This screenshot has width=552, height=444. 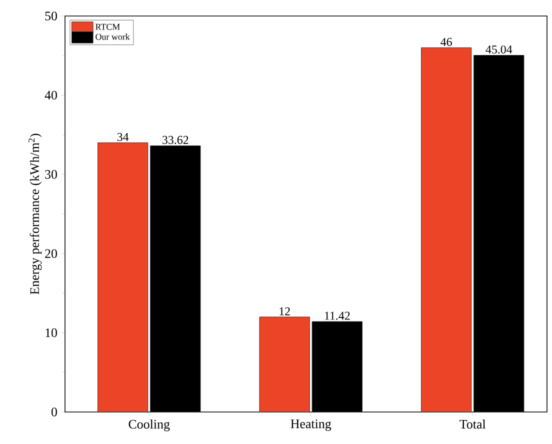 What do you see at coordinates (51, 253) in the screenshot?
I see `y-tick-label: 20` at bounding box center [51, 253].